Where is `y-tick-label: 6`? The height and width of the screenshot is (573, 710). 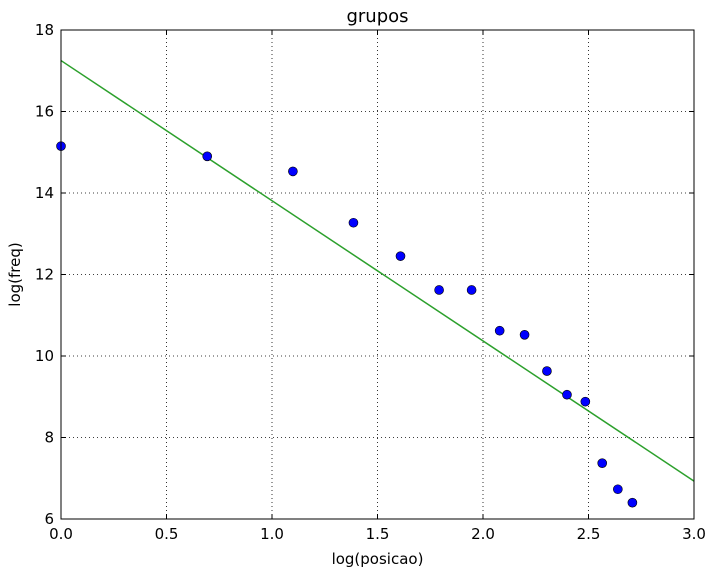 y-tick-label: 6 is located at coordinates (49, 519).